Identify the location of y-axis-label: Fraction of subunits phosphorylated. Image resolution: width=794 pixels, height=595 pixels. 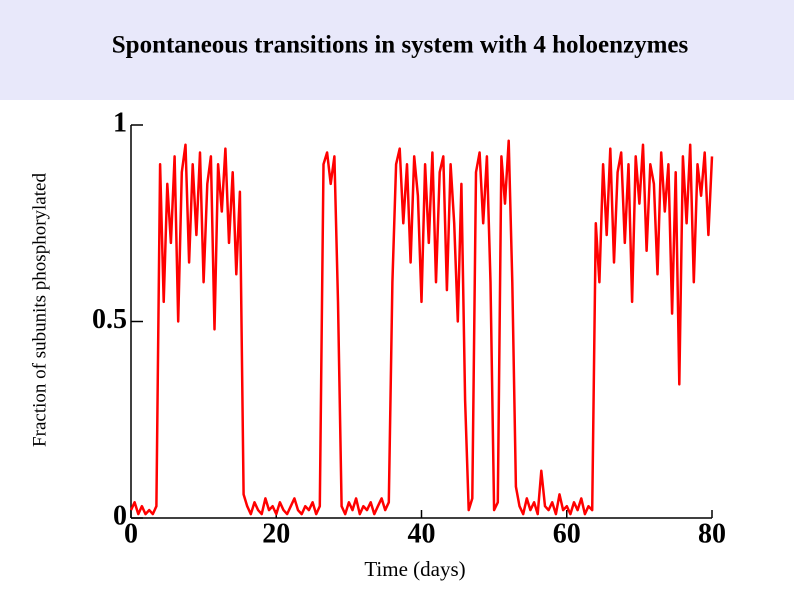
(39, 310).